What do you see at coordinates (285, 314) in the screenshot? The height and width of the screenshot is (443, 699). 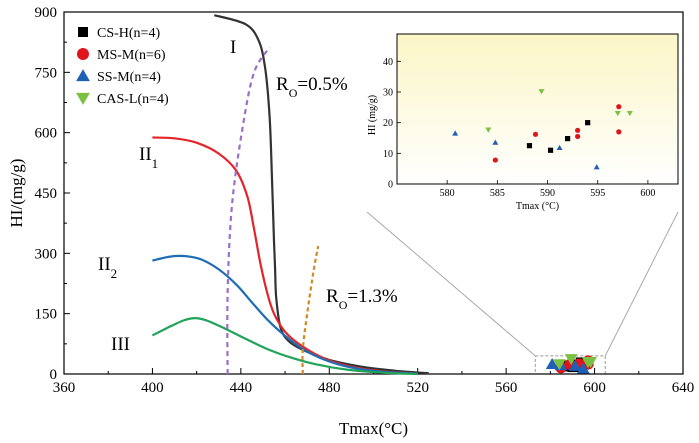 I see `curve-ii2` at bounding box center [285, 314].